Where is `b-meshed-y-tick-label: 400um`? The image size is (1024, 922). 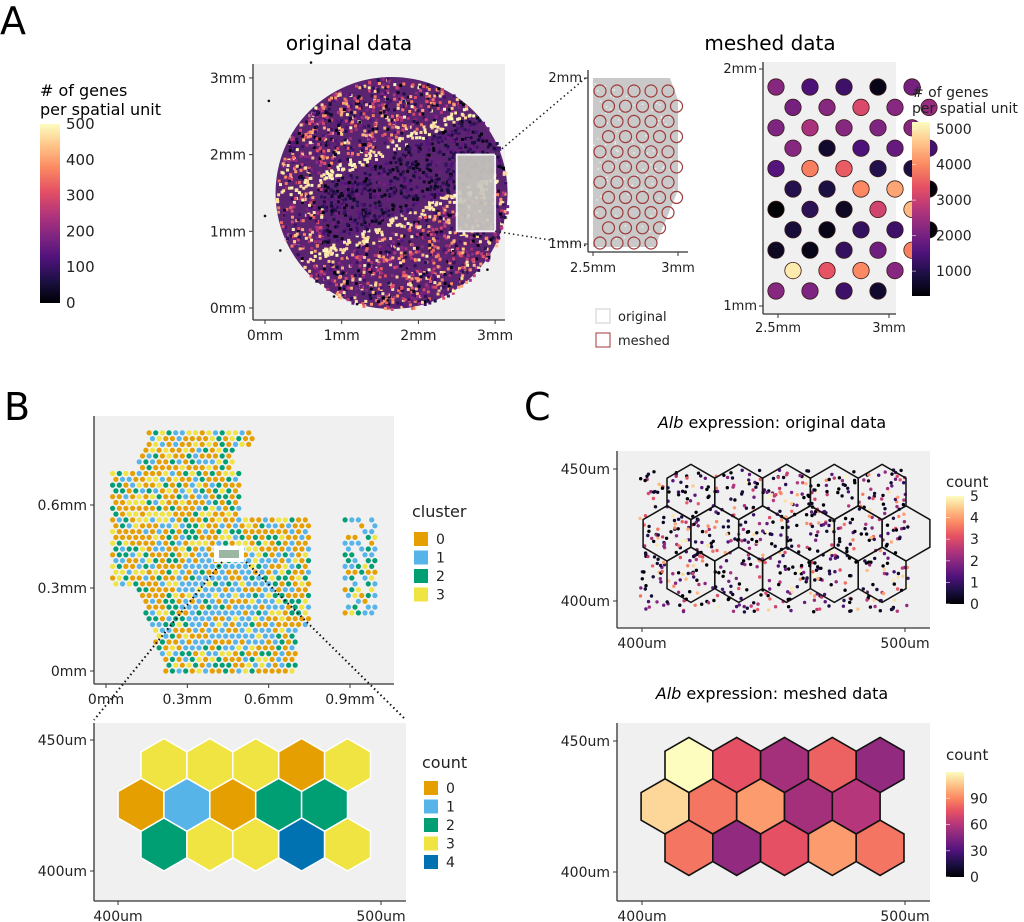 b-meshed-y-tick-label: 400um is located at coordinates (62, 872).